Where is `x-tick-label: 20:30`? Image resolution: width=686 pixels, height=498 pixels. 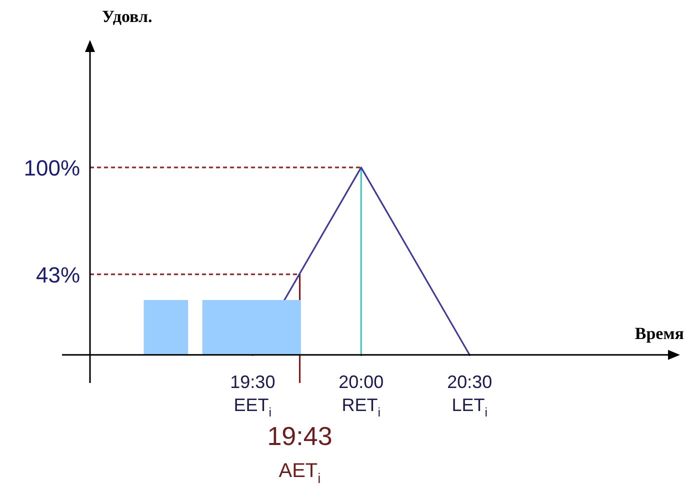
x-tick-label: 20:30 is located at coordinates (469, 382).